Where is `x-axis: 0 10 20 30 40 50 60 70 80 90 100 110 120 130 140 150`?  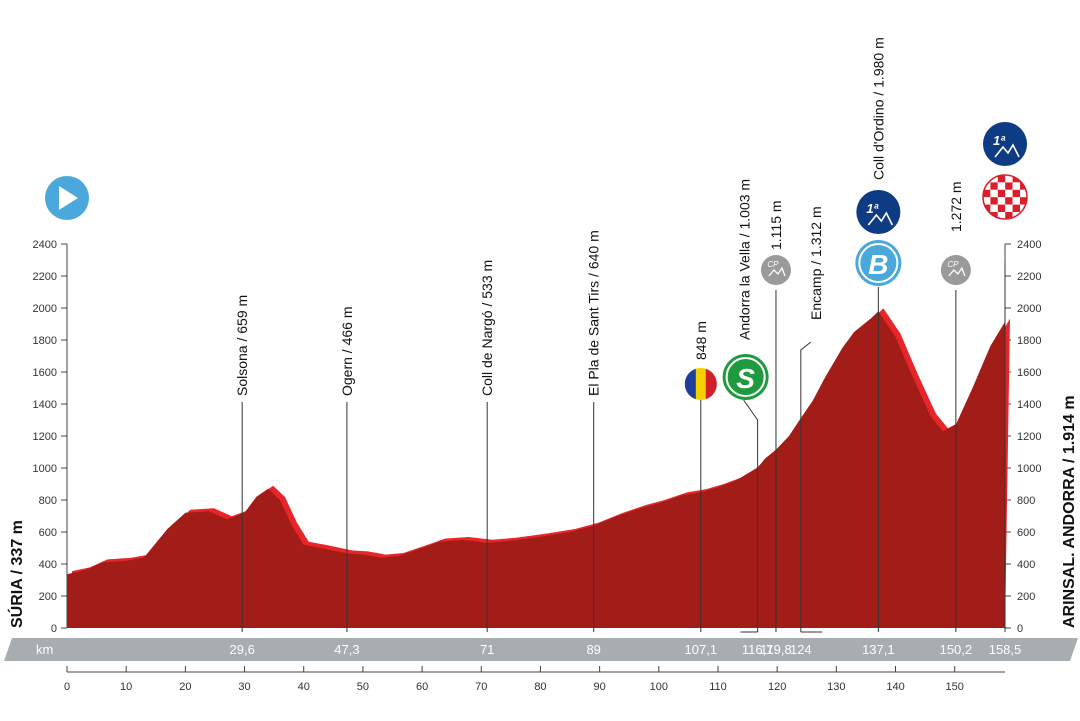
x-axis: 0 10 20 30 40 50 60 70 80 90 100 110 120 130 140 150 is located at coordinates (534, 679).